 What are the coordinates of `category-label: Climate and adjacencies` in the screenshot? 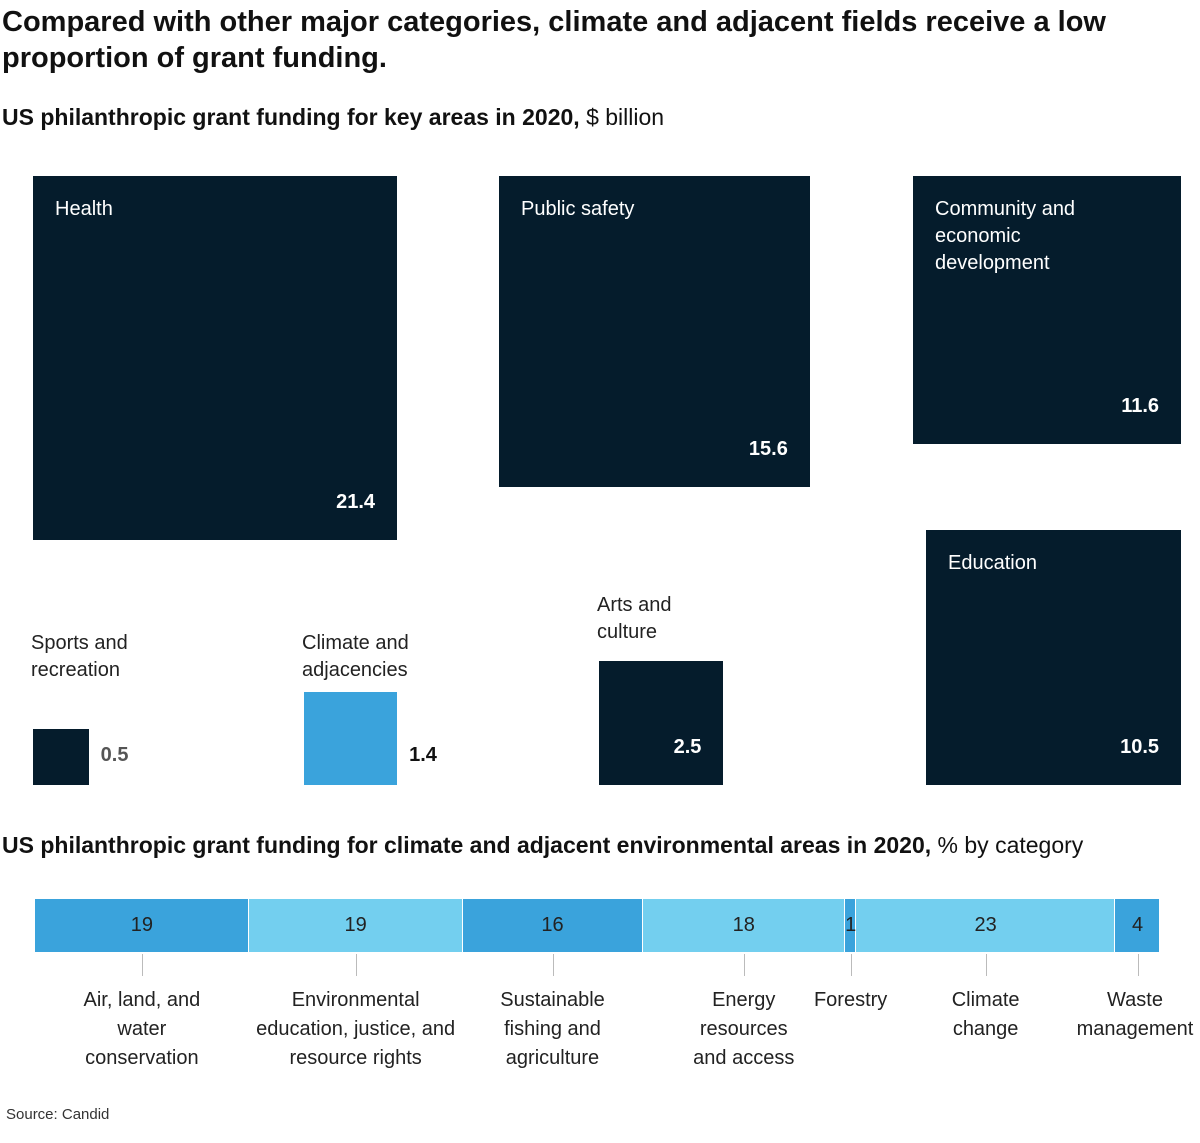 It's located at (355, 656).